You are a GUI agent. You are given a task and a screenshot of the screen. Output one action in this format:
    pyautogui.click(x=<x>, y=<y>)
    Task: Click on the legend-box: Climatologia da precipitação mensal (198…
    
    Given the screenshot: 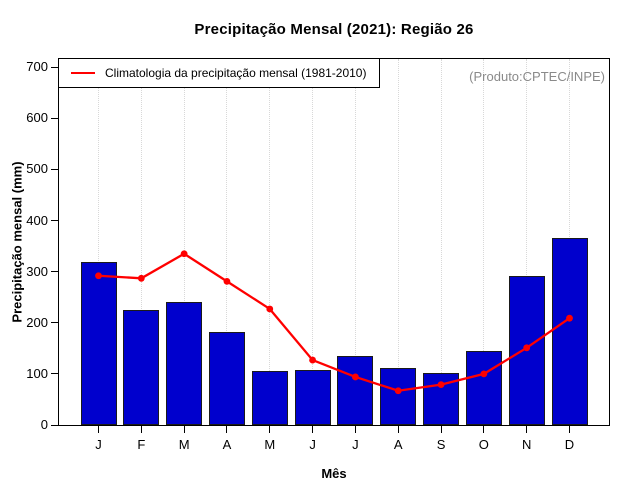 What is the action you would take?
    pyautogui.click(x=219, y=73)
    